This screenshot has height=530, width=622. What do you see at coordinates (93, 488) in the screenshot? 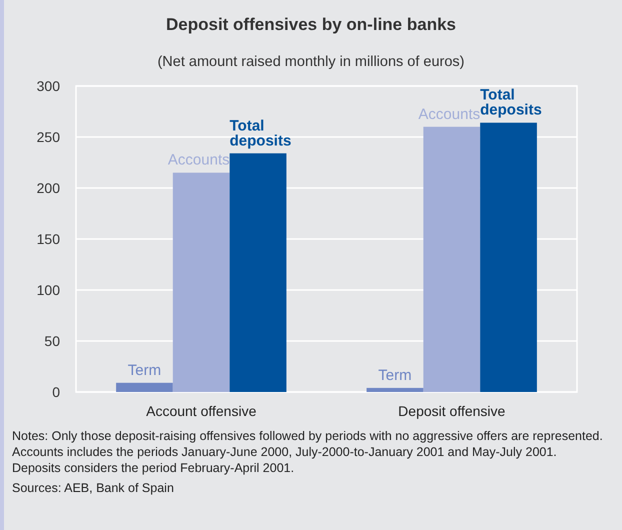
I see `source-note: Sources: AEB, Bank of Spain` at bounding box center [93, 488].